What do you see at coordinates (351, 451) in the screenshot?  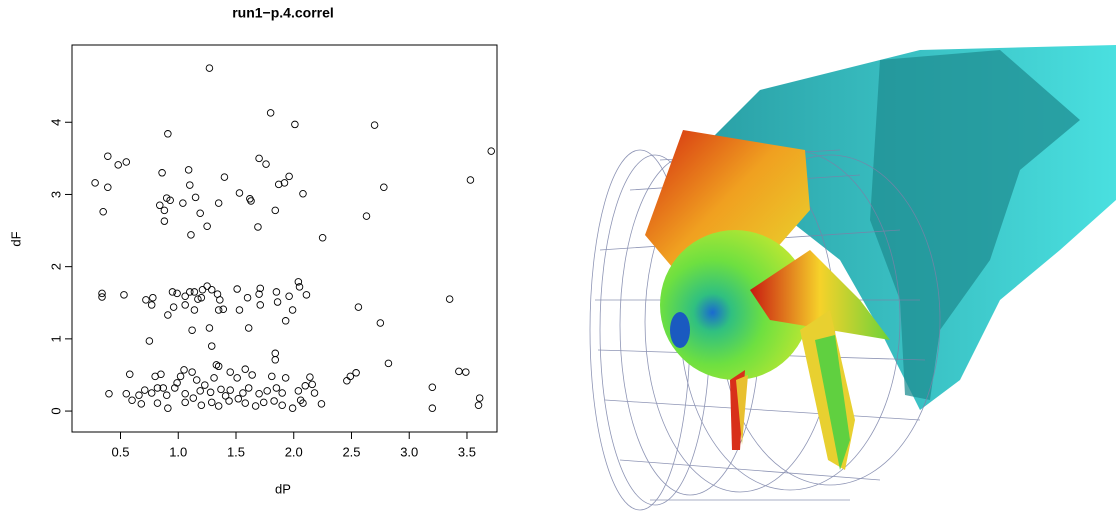 I see `x-tick-label: 2.5` at bounding box center [351, 451].